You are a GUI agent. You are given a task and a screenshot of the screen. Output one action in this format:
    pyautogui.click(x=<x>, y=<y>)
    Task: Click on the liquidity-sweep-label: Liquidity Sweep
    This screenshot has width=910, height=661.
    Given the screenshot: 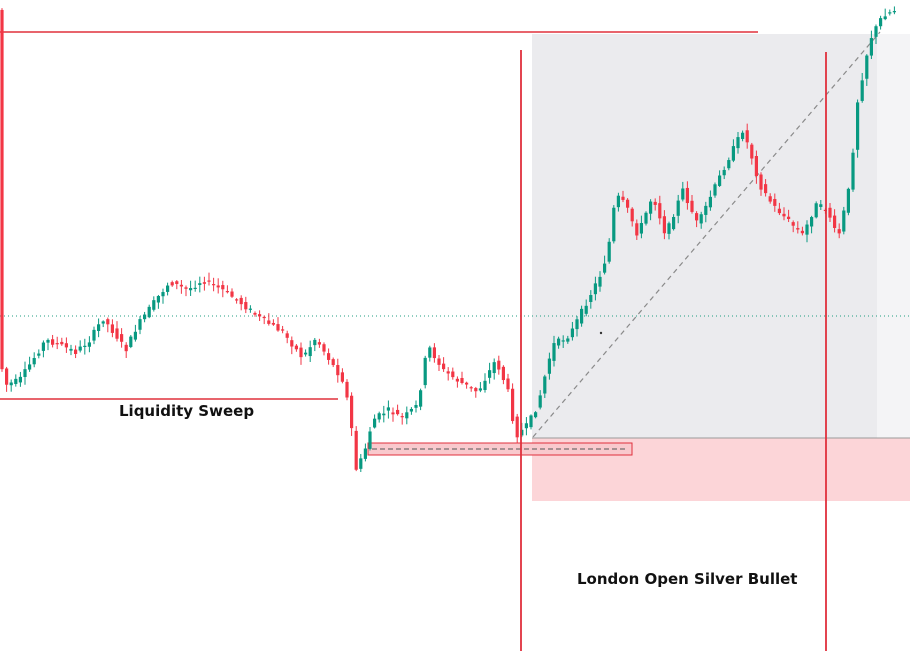 What is the action you would take?
    pyautogui.click(x=187, y=411)
    